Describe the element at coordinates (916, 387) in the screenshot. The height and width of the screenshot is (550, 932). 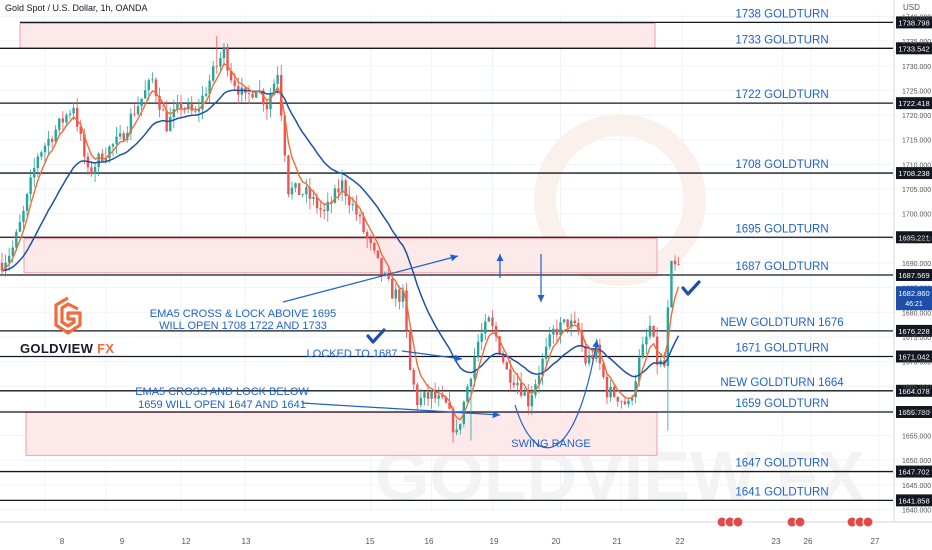
I see `y-tick-label: 1665.000` at that location.